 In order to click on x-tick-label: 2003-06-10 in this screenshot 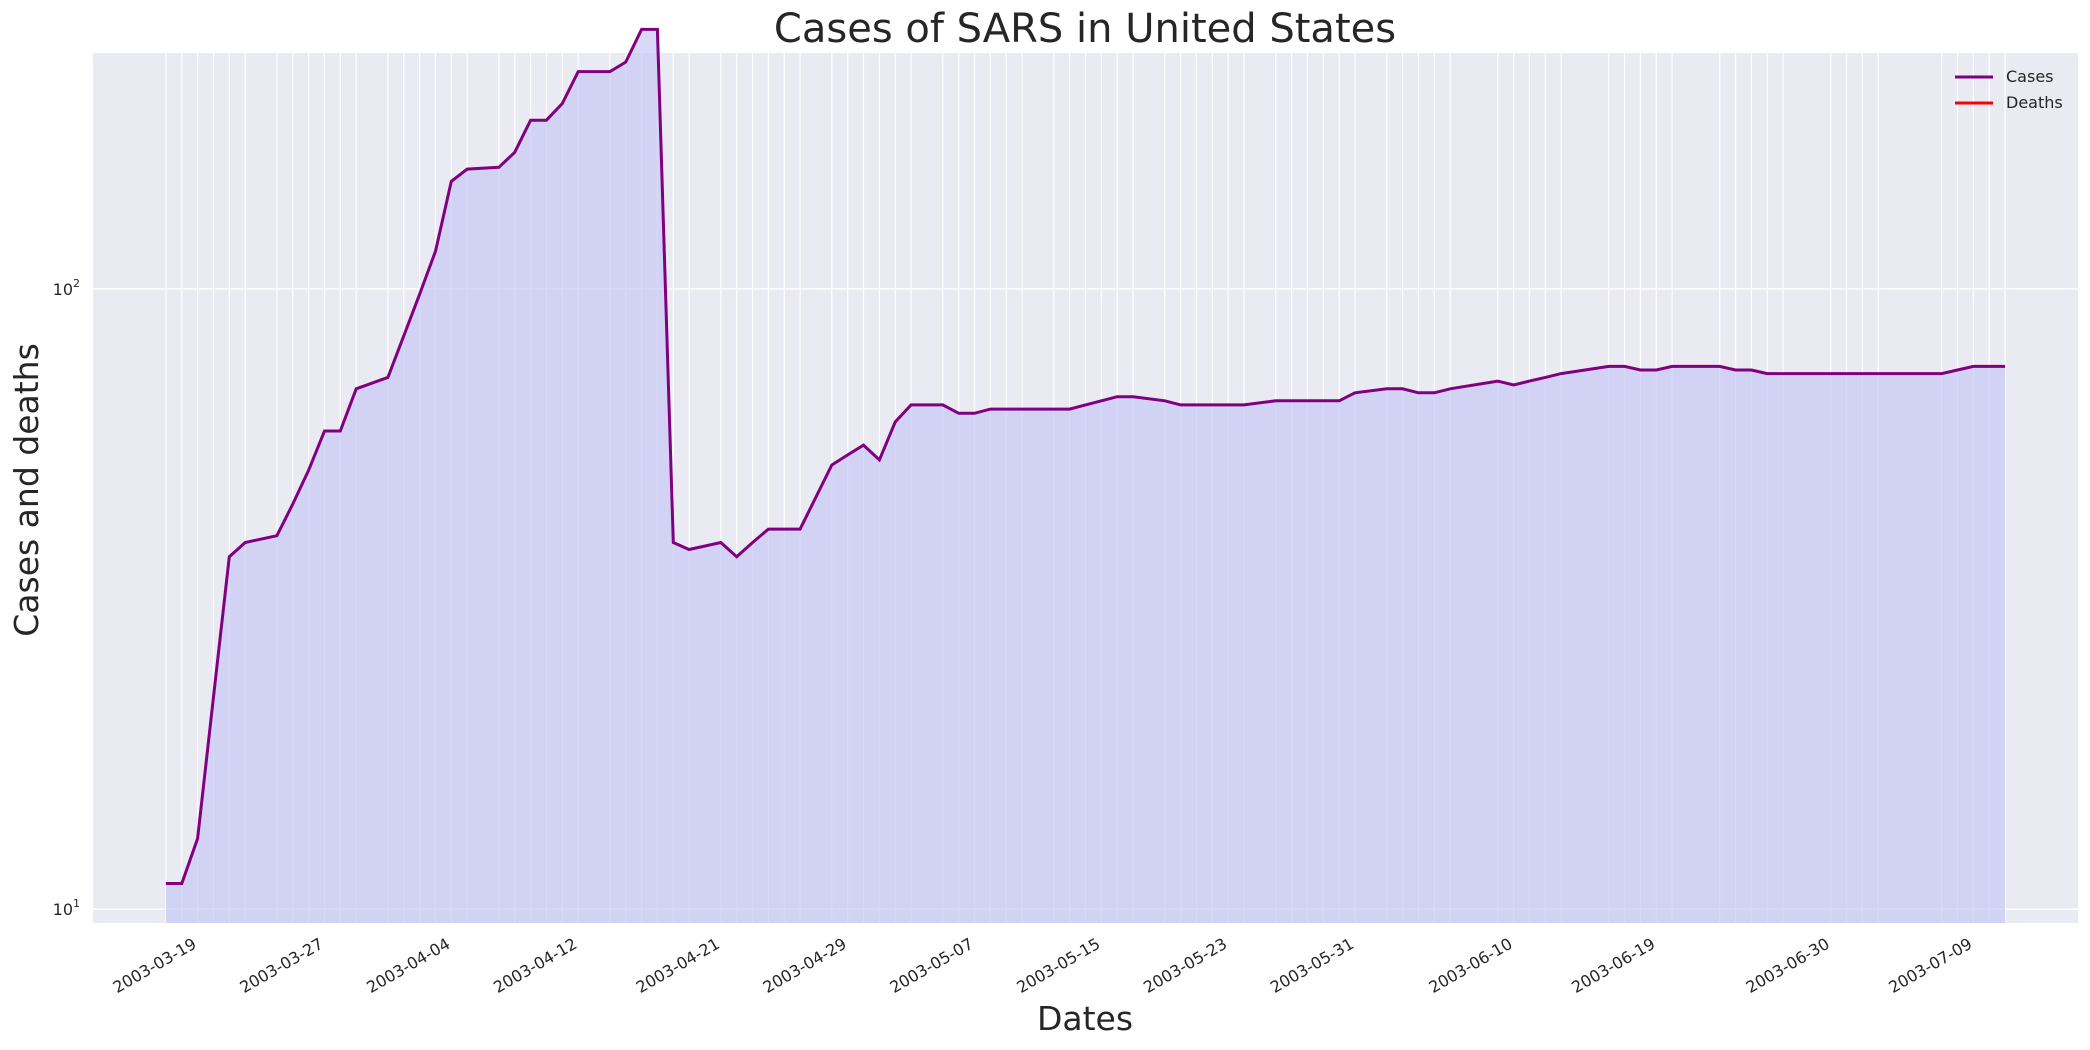, I will do `click(1471, 965)`.